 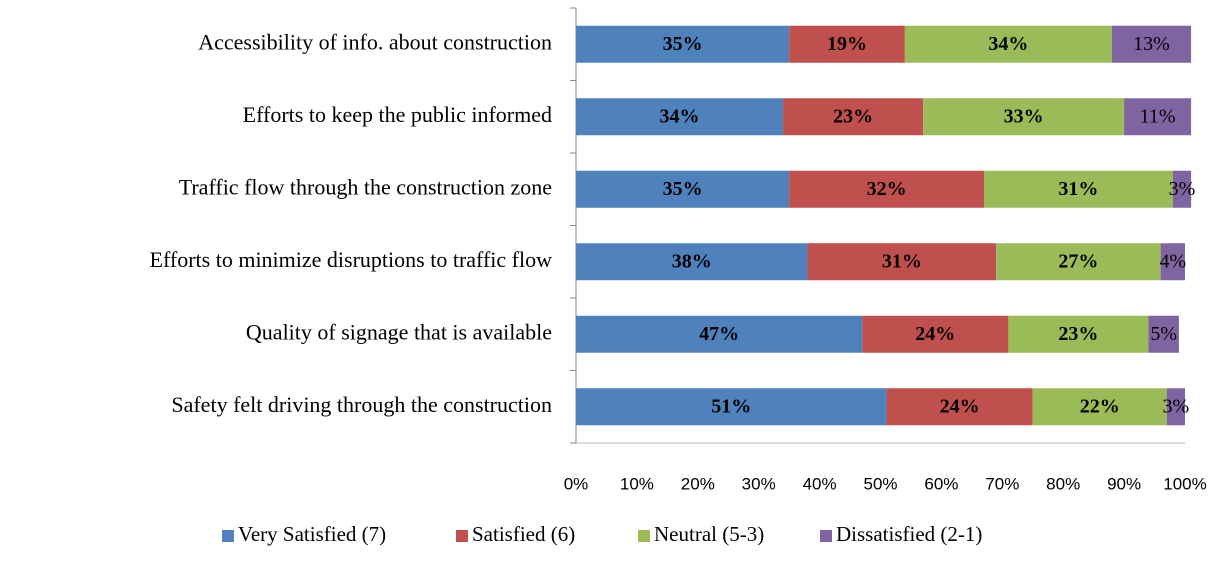 I want to click on x-tick-label: 90%, so click(x=1124, y=483).